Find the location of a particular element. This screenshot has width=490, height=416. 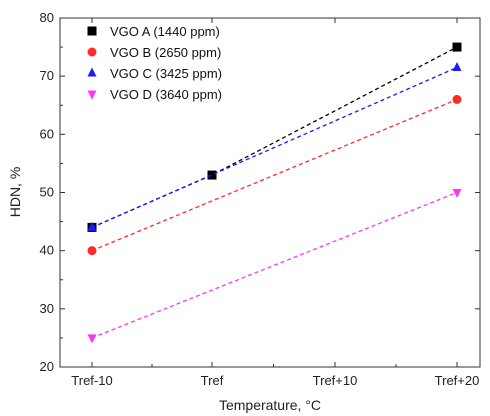

legend-label-2: VGO B (2650 ppm) is located at coordinates (165, 52).